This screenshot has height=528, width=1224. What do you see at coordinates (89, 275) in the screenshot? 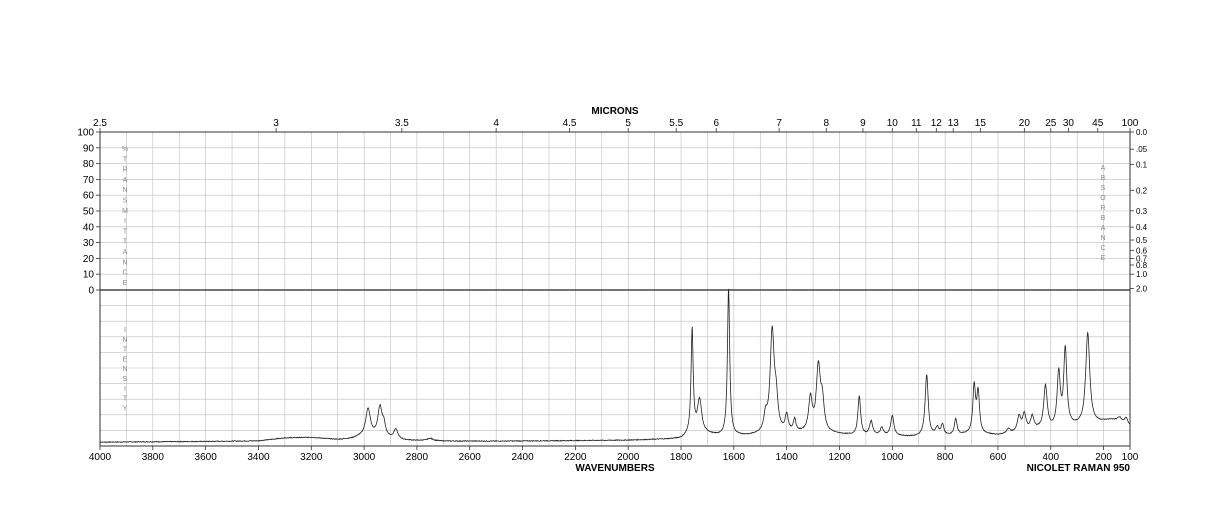
I see `y-tick-label: 10` at bounding box center [89, 275].